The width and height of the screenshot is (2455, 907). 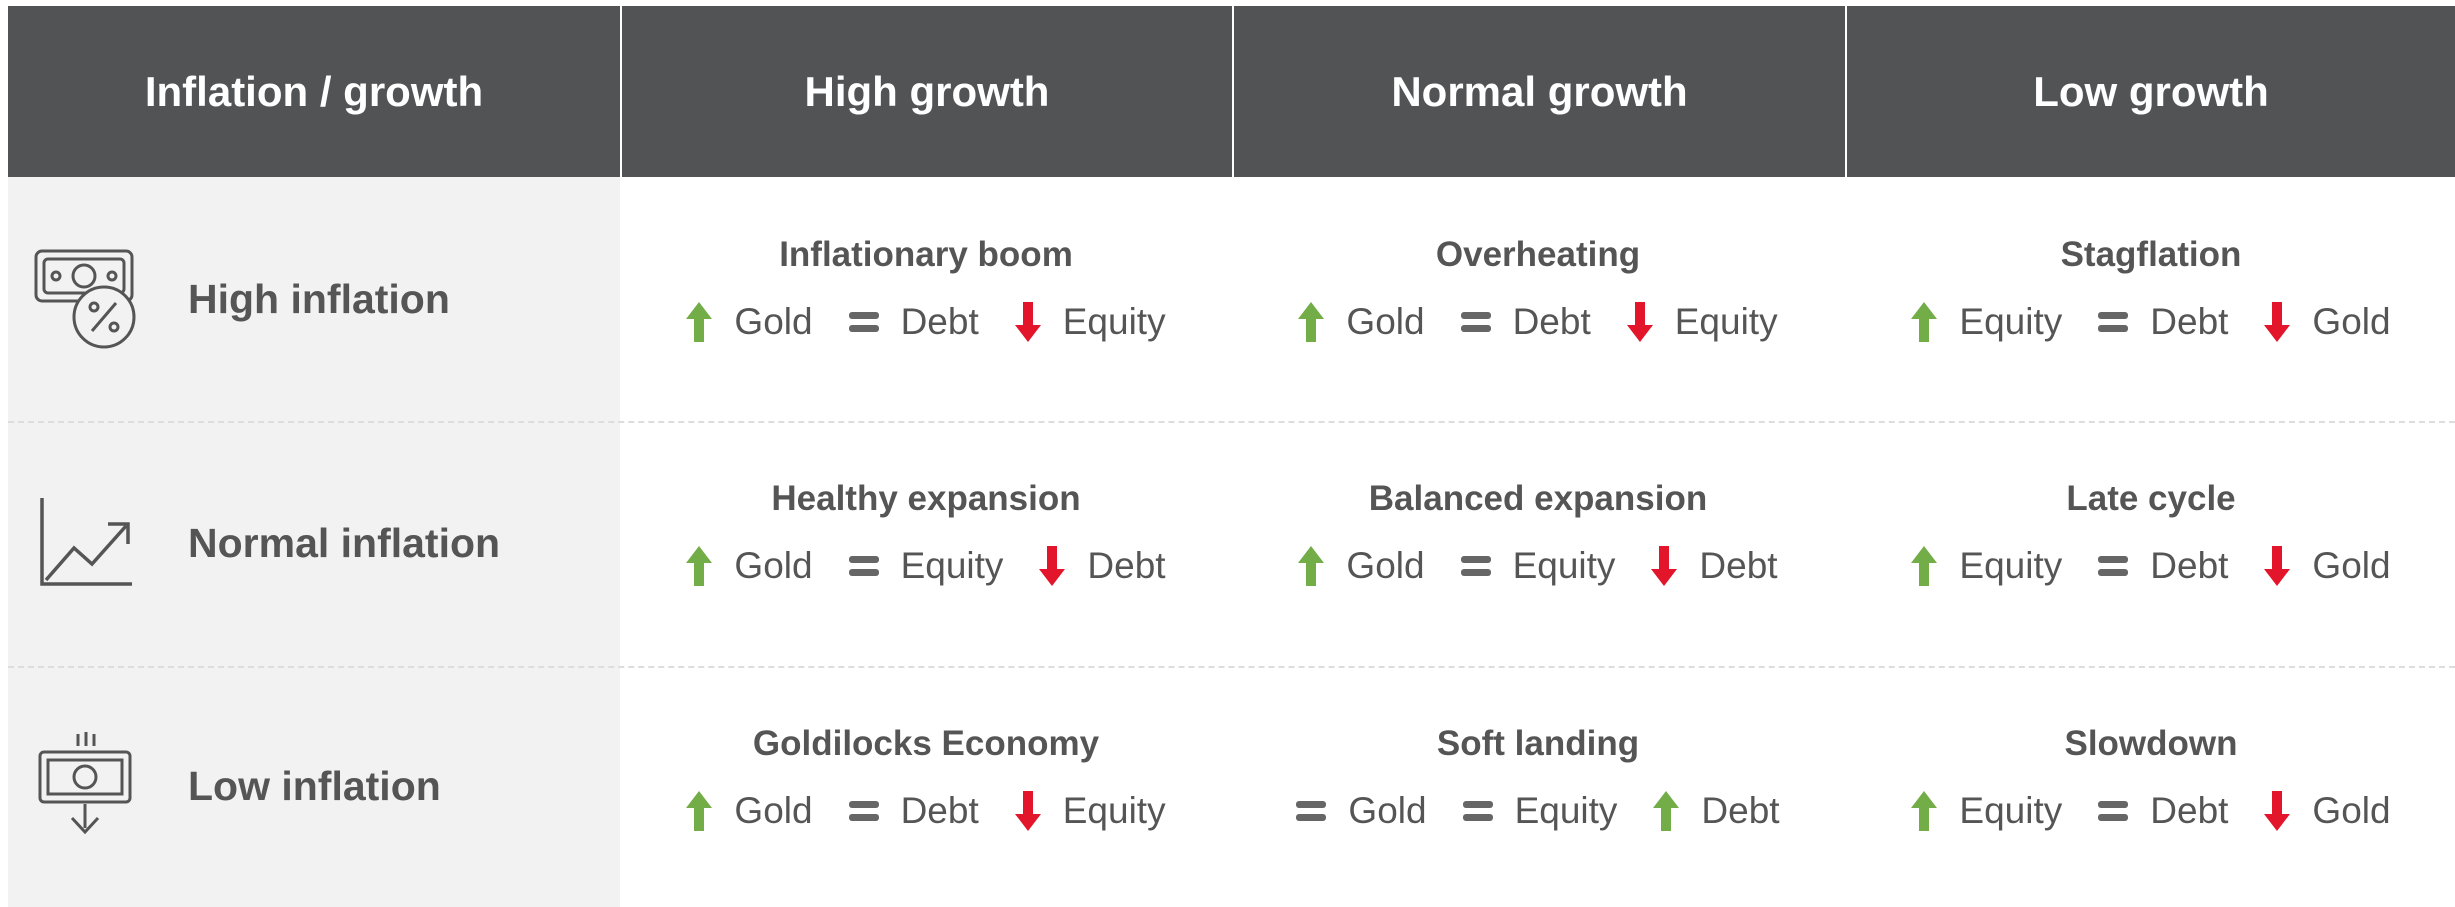 What do you see at coordinates (1538, 498) in the screenshot?
I see `scenario-title: Balanced expansion` at bounding box center [1538, 498].